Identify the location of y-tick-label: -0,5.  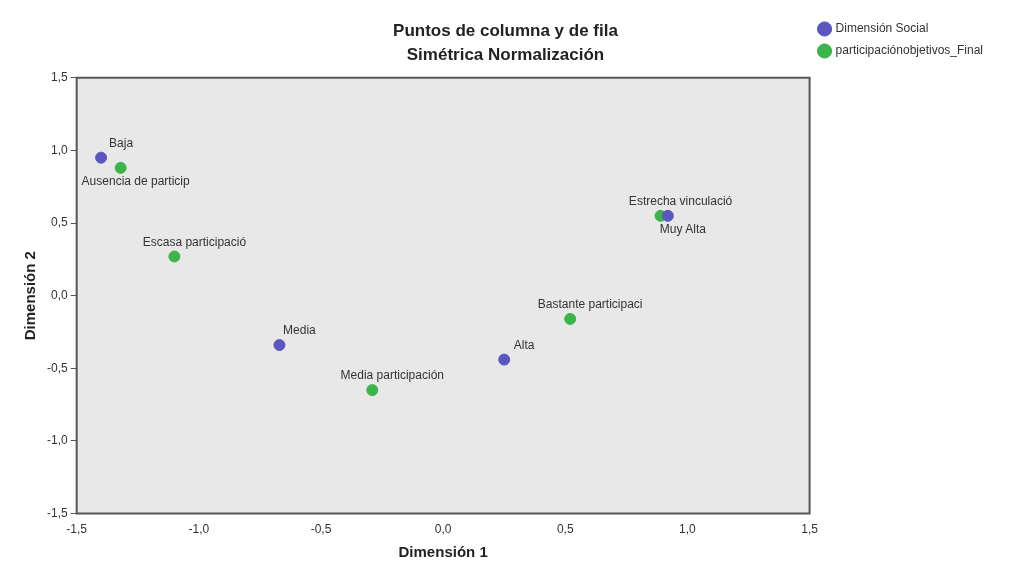
(57, 367).